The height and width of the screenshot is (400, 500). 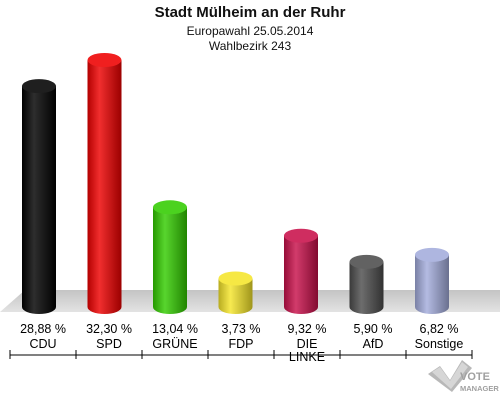 I want to click on bar-die-linke, so click(x=301, y=271).